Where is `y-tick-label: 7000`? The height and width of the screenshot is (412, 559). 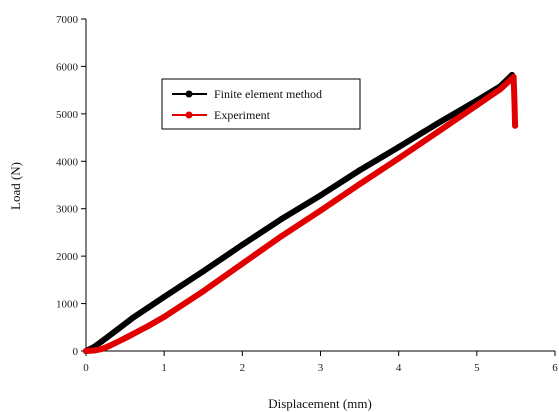 y-tick-label: 7000 is located at coordinates (67, 20).